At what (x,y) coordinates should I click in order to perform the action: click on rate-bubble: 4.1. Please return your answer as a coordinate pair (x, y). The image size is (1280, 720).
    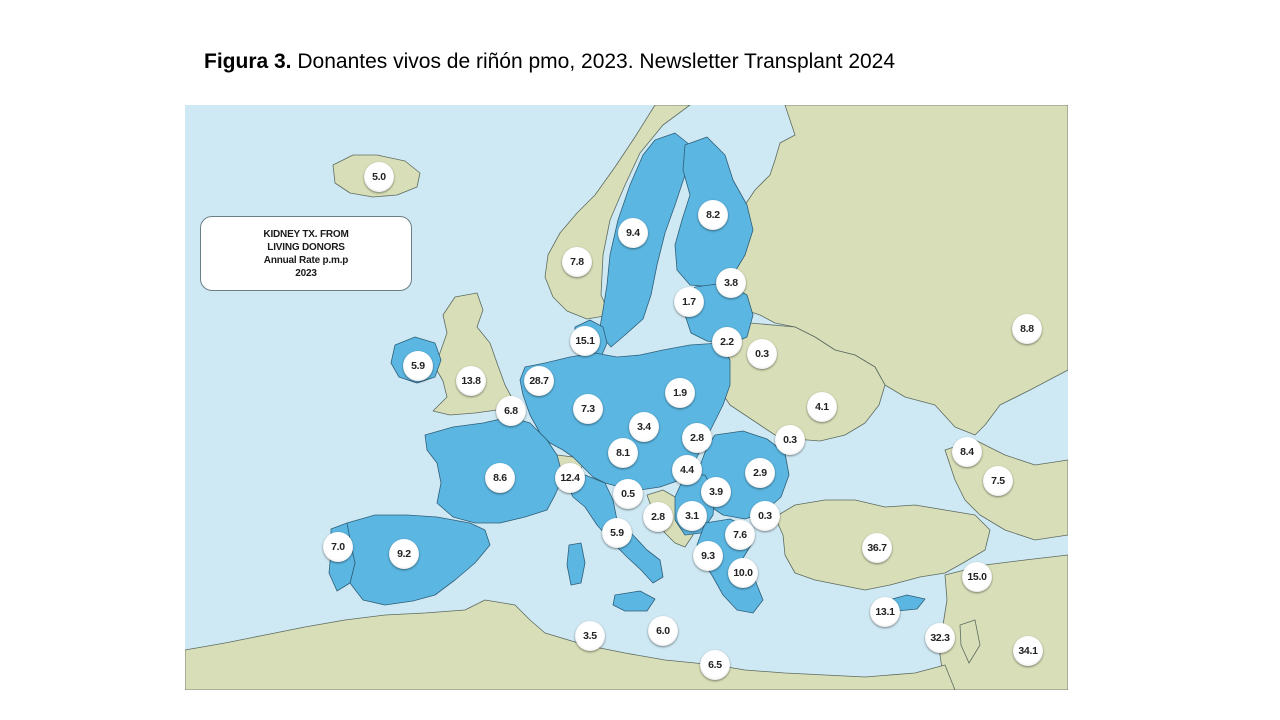
    Looking at the image, I should click on (822, 407).